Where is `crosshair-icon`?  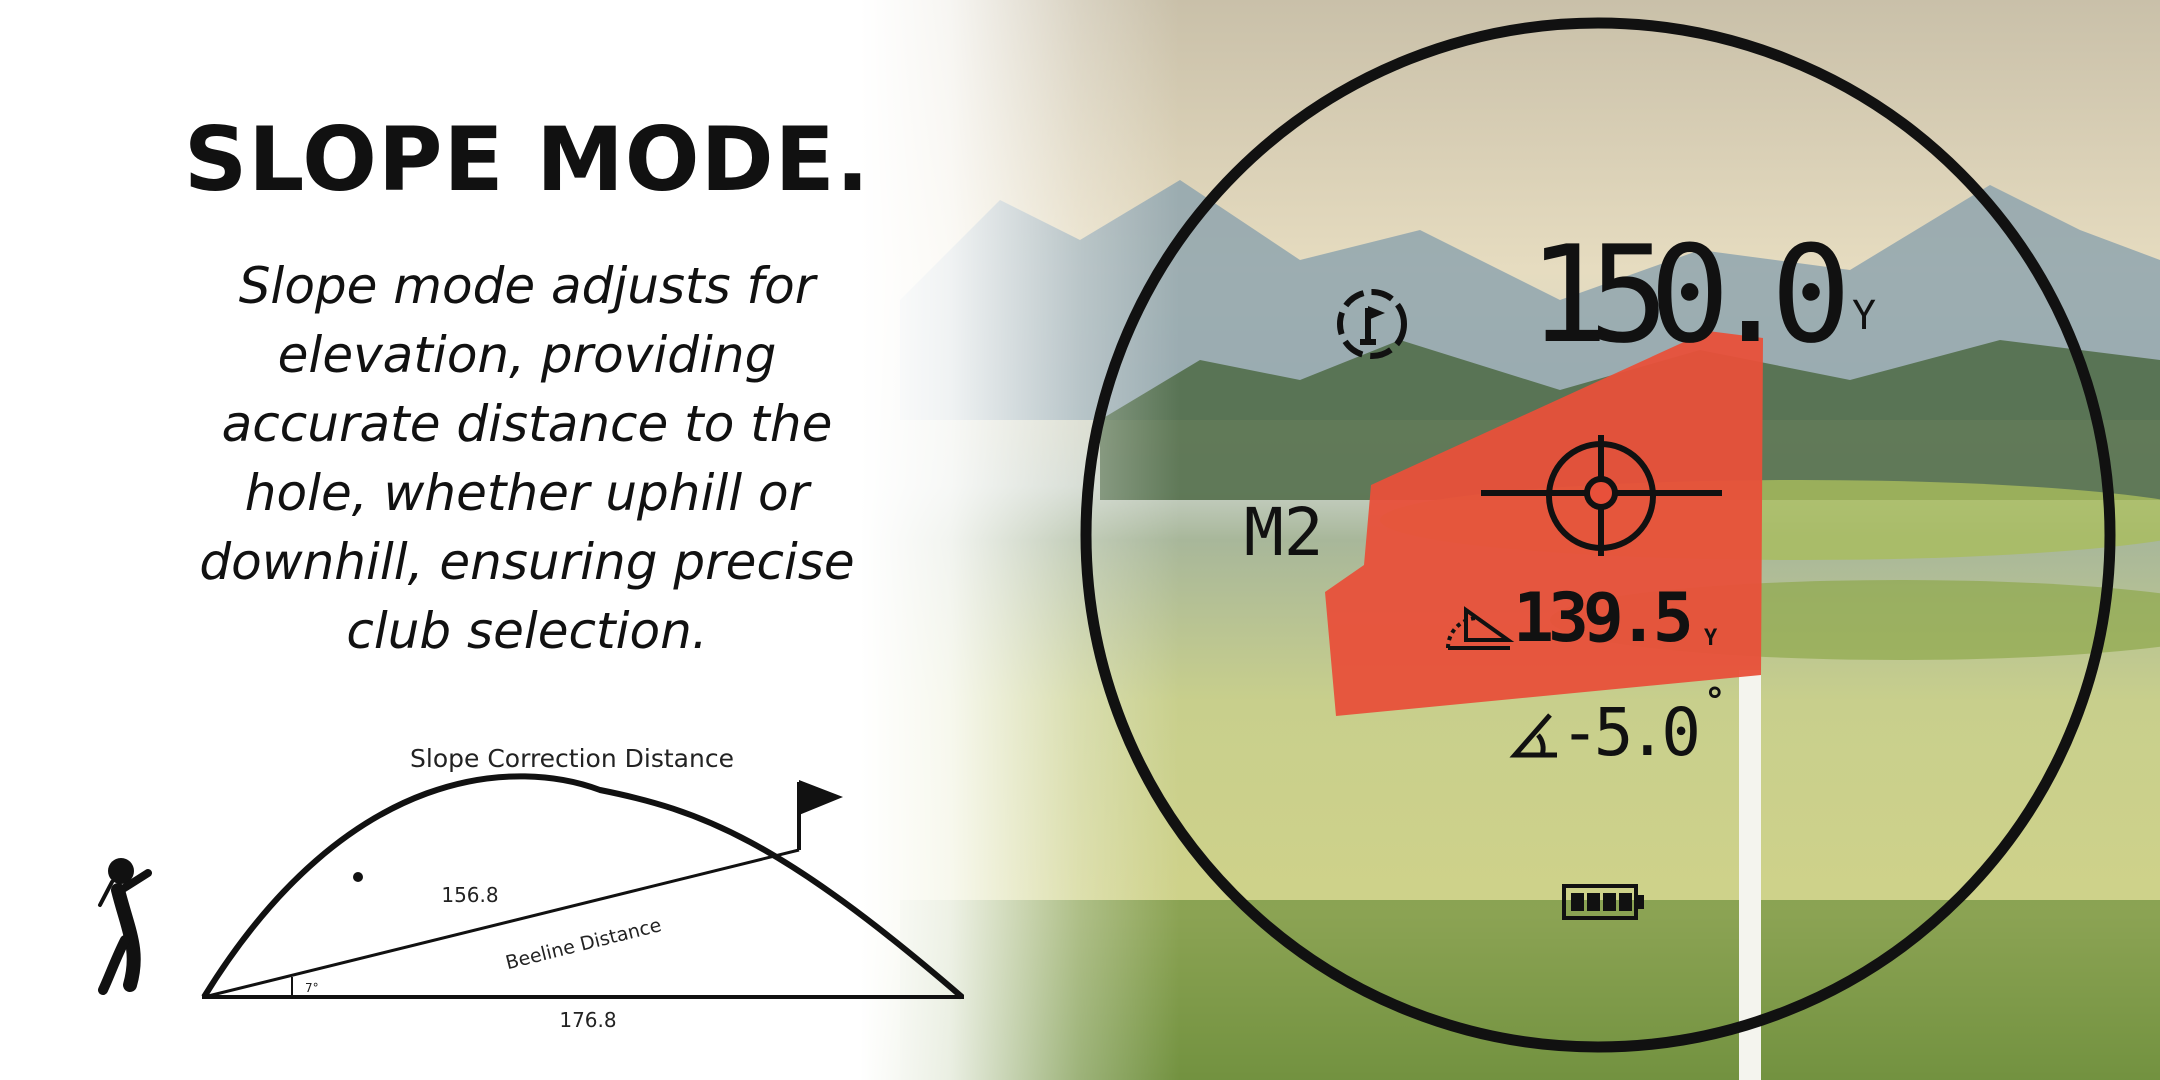
crosshair-icon is located at coordinates (1601, 495).